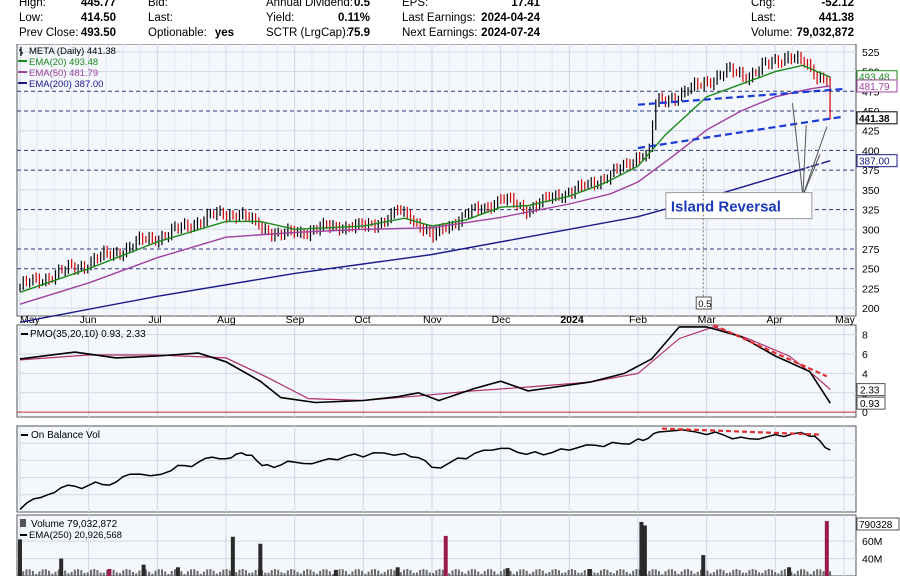  Describe the element at coordinates (741, 96) in the screenshot. I see `trendline` at that location.